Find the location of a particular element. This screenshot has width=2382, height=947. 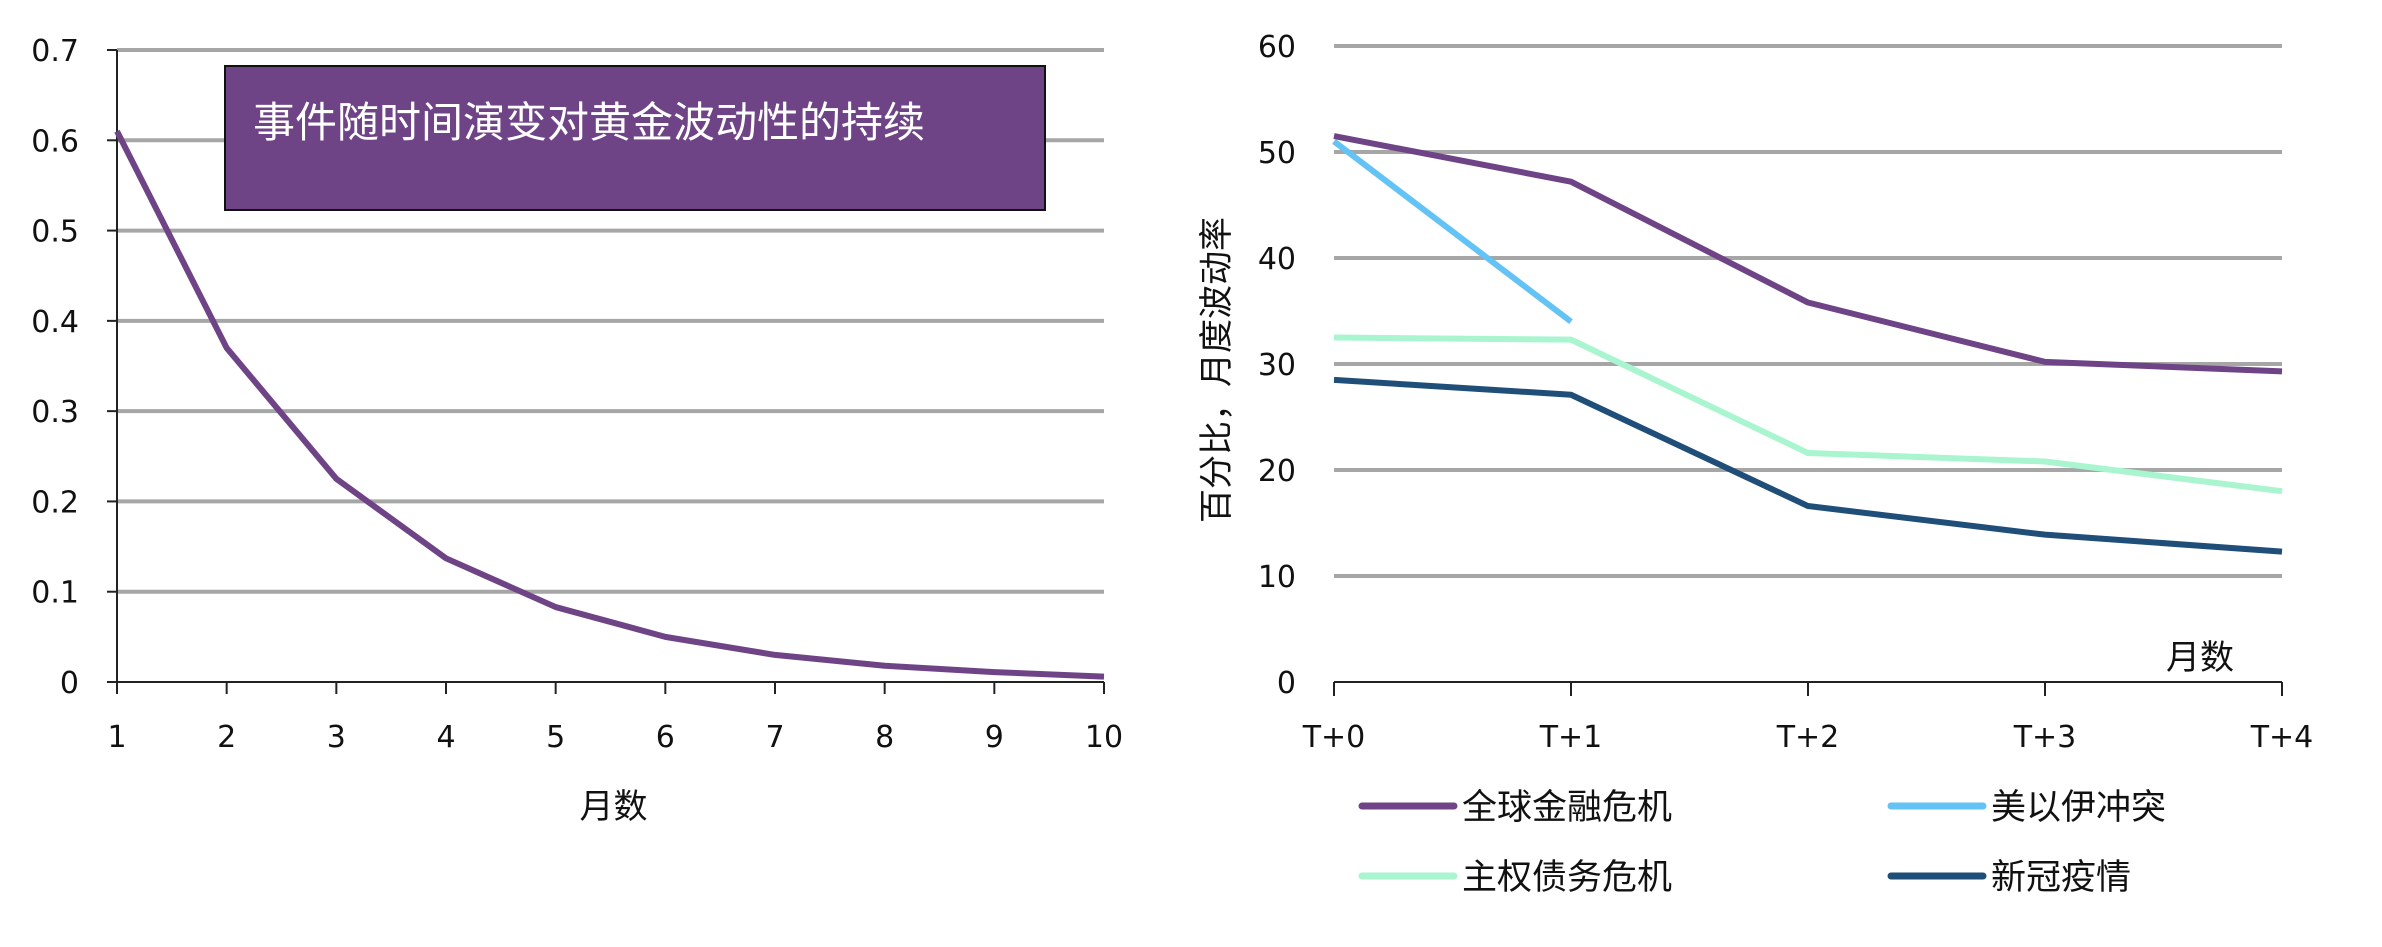

legend-label: 新冠疫情 is located at coordinates (2061, 878).